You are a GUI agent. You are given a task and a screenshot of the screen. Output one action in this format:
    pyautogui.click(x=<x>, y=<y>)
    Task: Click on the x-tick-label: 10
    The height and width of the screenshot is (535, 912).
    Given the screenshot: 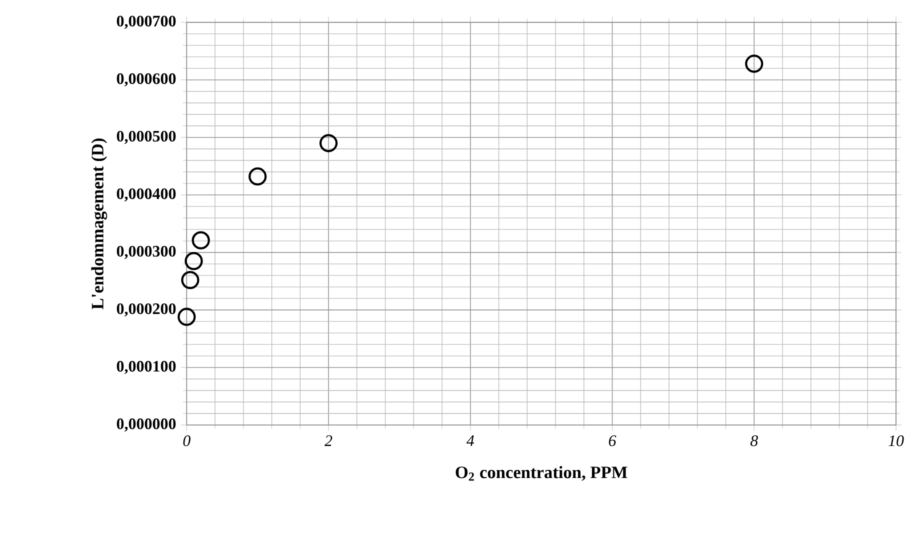 What is the action you would take?
    pyautogui.click(x=896, y=440)
    